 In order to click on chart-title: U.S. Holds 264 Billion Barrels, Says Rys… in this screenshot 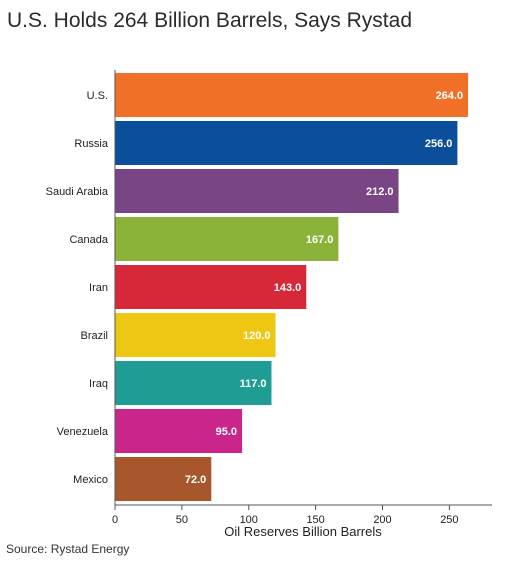, I will do `click(209, 20)`.